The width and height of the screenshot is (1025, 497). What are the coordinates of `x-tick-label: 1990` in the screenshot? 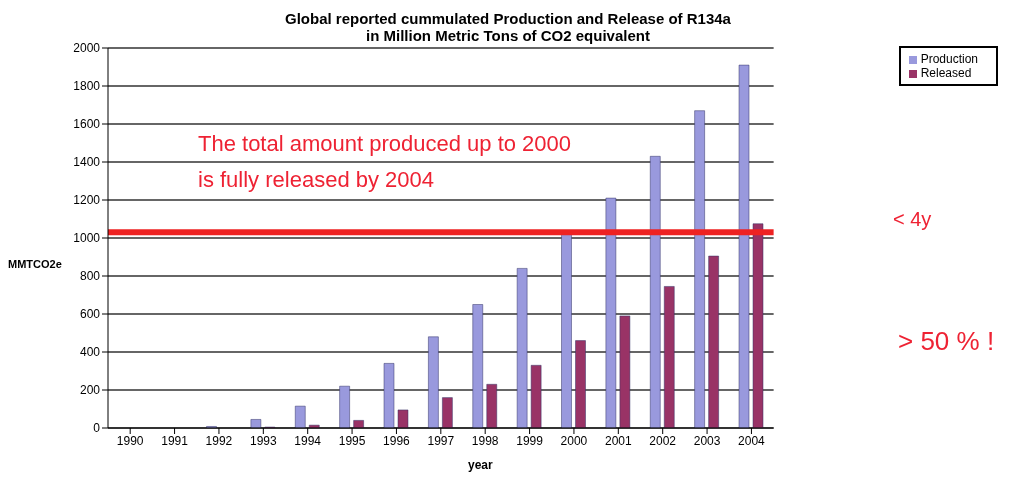 It's located at (130, 440).